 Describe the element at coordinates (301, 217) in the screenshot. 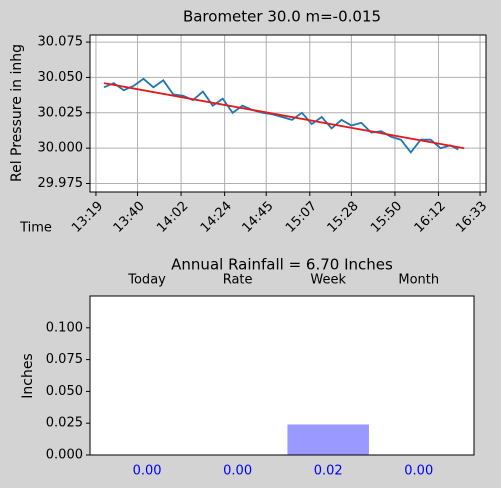

I see `x-tick-label: 15:07` at that location.